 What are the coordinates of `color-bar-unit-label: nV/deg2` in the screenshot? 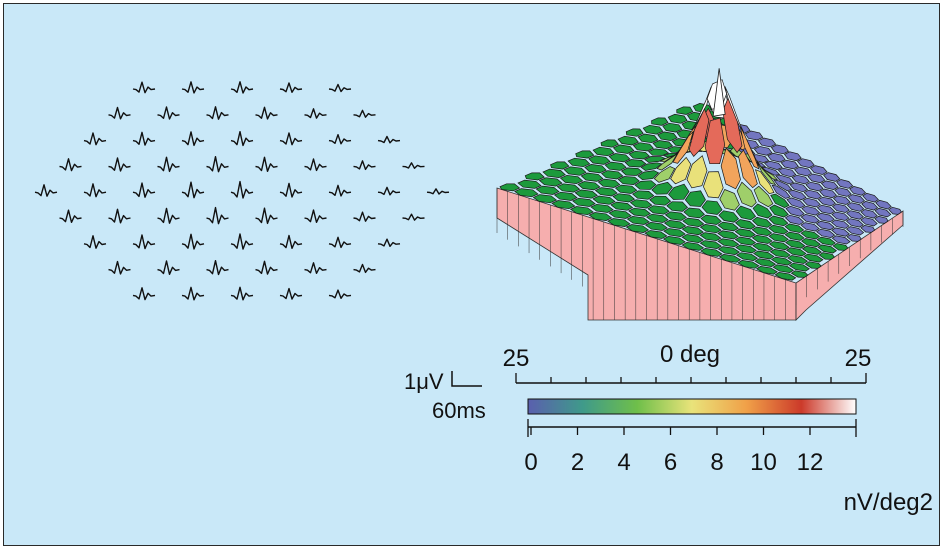 It's located at (888, 502).